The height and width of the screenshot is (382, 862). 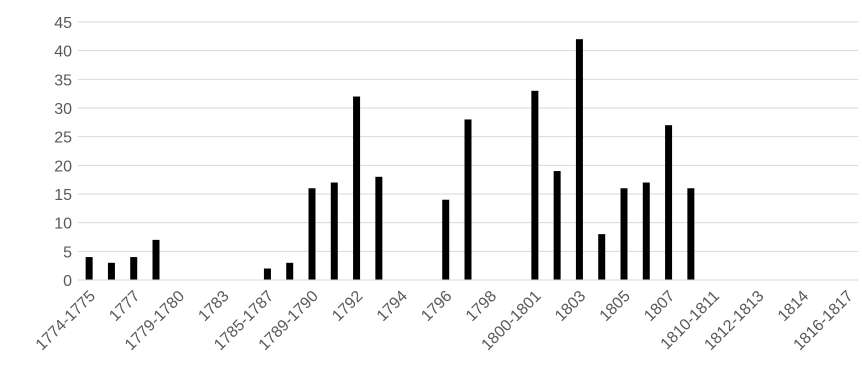 What do you see at coordinates (570, 306) in the screenshot?
I see `x-tick-label: 1803` at bounding box center [570, 306].